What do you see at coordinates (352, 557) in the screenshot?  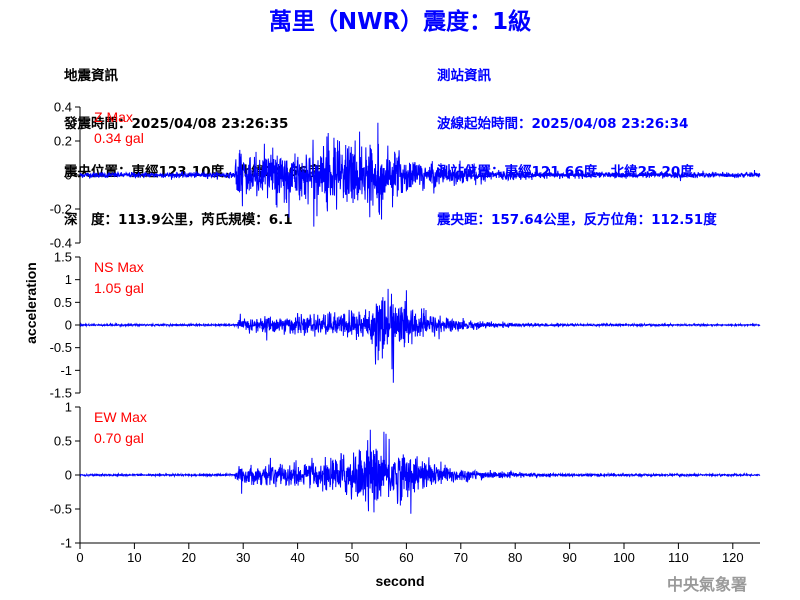 I see `x-tick-label: 50` at bounding box center [352, 557].